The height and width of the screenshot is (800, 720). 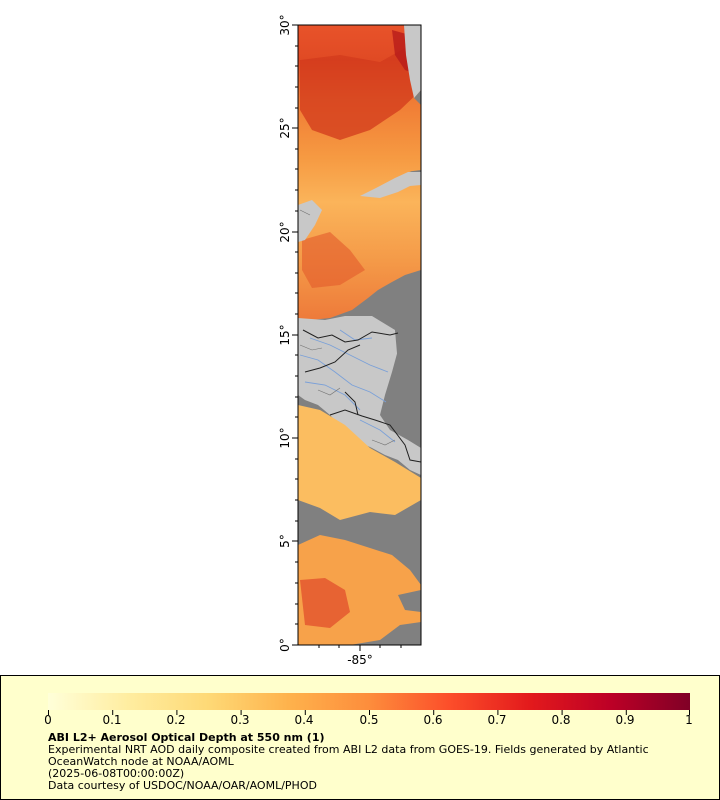 What do you see at coordinates (141, 761) in the screenshot?
I see `legend-description-line2: OceanWatch node at NOAA/AOML` at bounding box center [141, 761].